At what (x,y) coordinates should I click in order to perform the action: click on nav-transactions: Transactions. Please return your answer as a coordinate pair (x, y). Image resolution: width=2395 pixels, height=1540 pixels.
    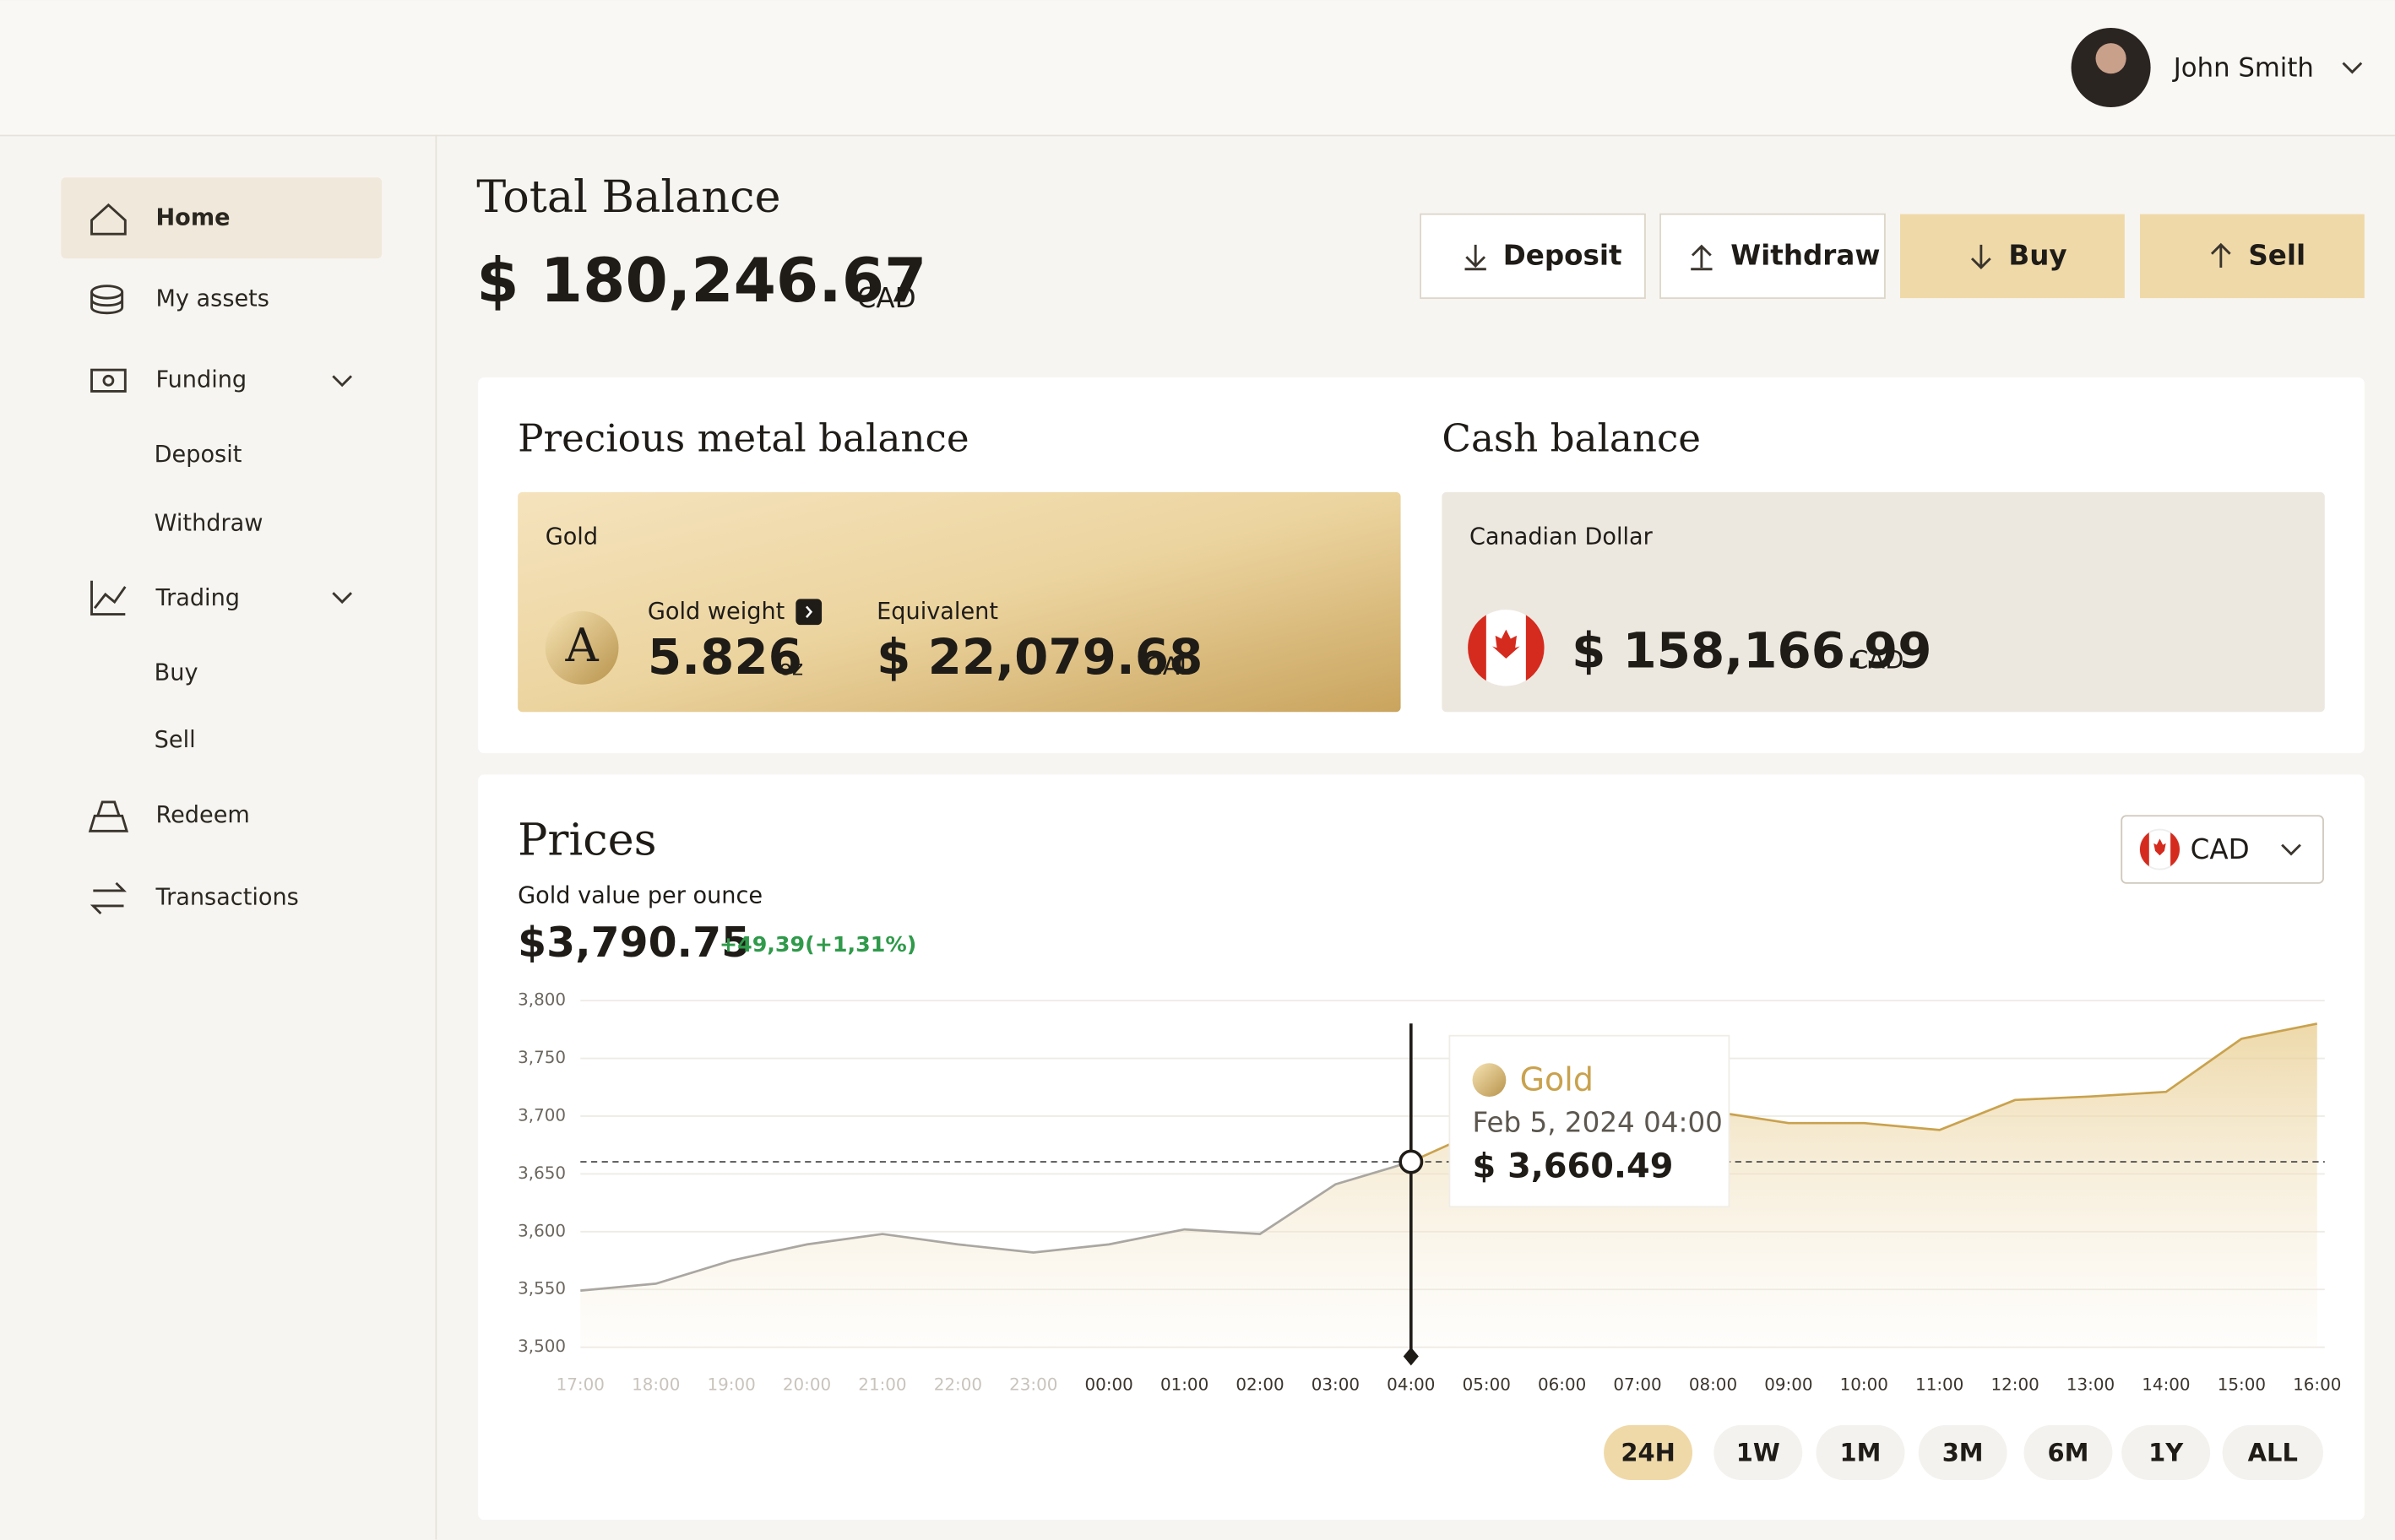
    Looking at the image, I should click on (226, 897).